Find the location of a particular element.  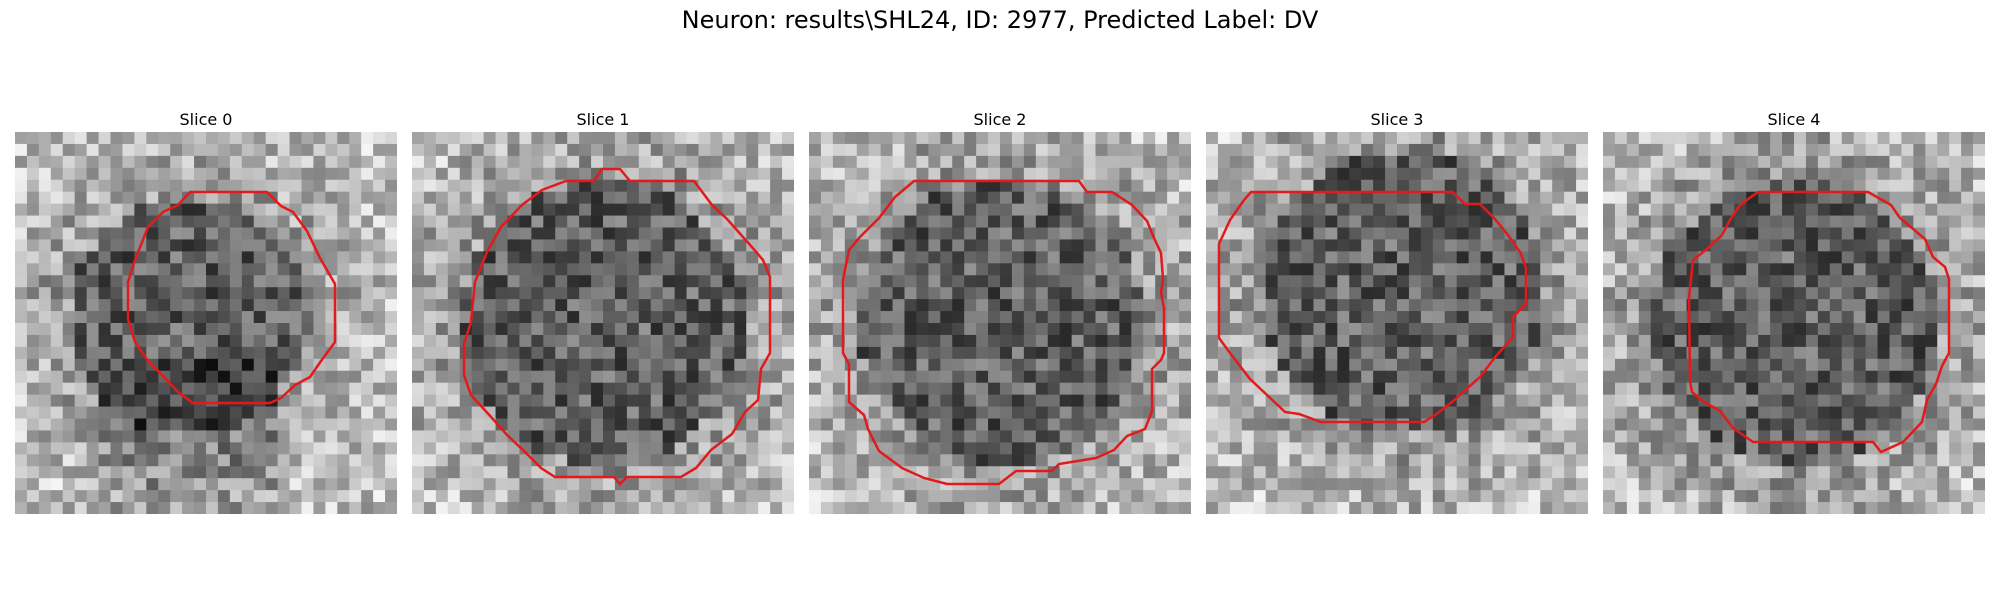

slice-title: Slice 0 is located at coordinates (206, 119).